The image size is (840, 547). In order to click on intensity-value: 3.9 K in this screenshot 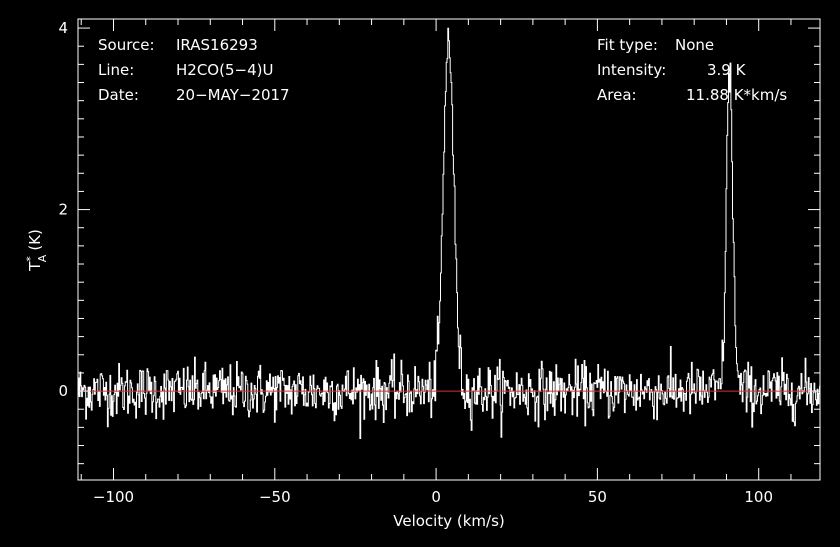, I will do `click(727, 70)`.